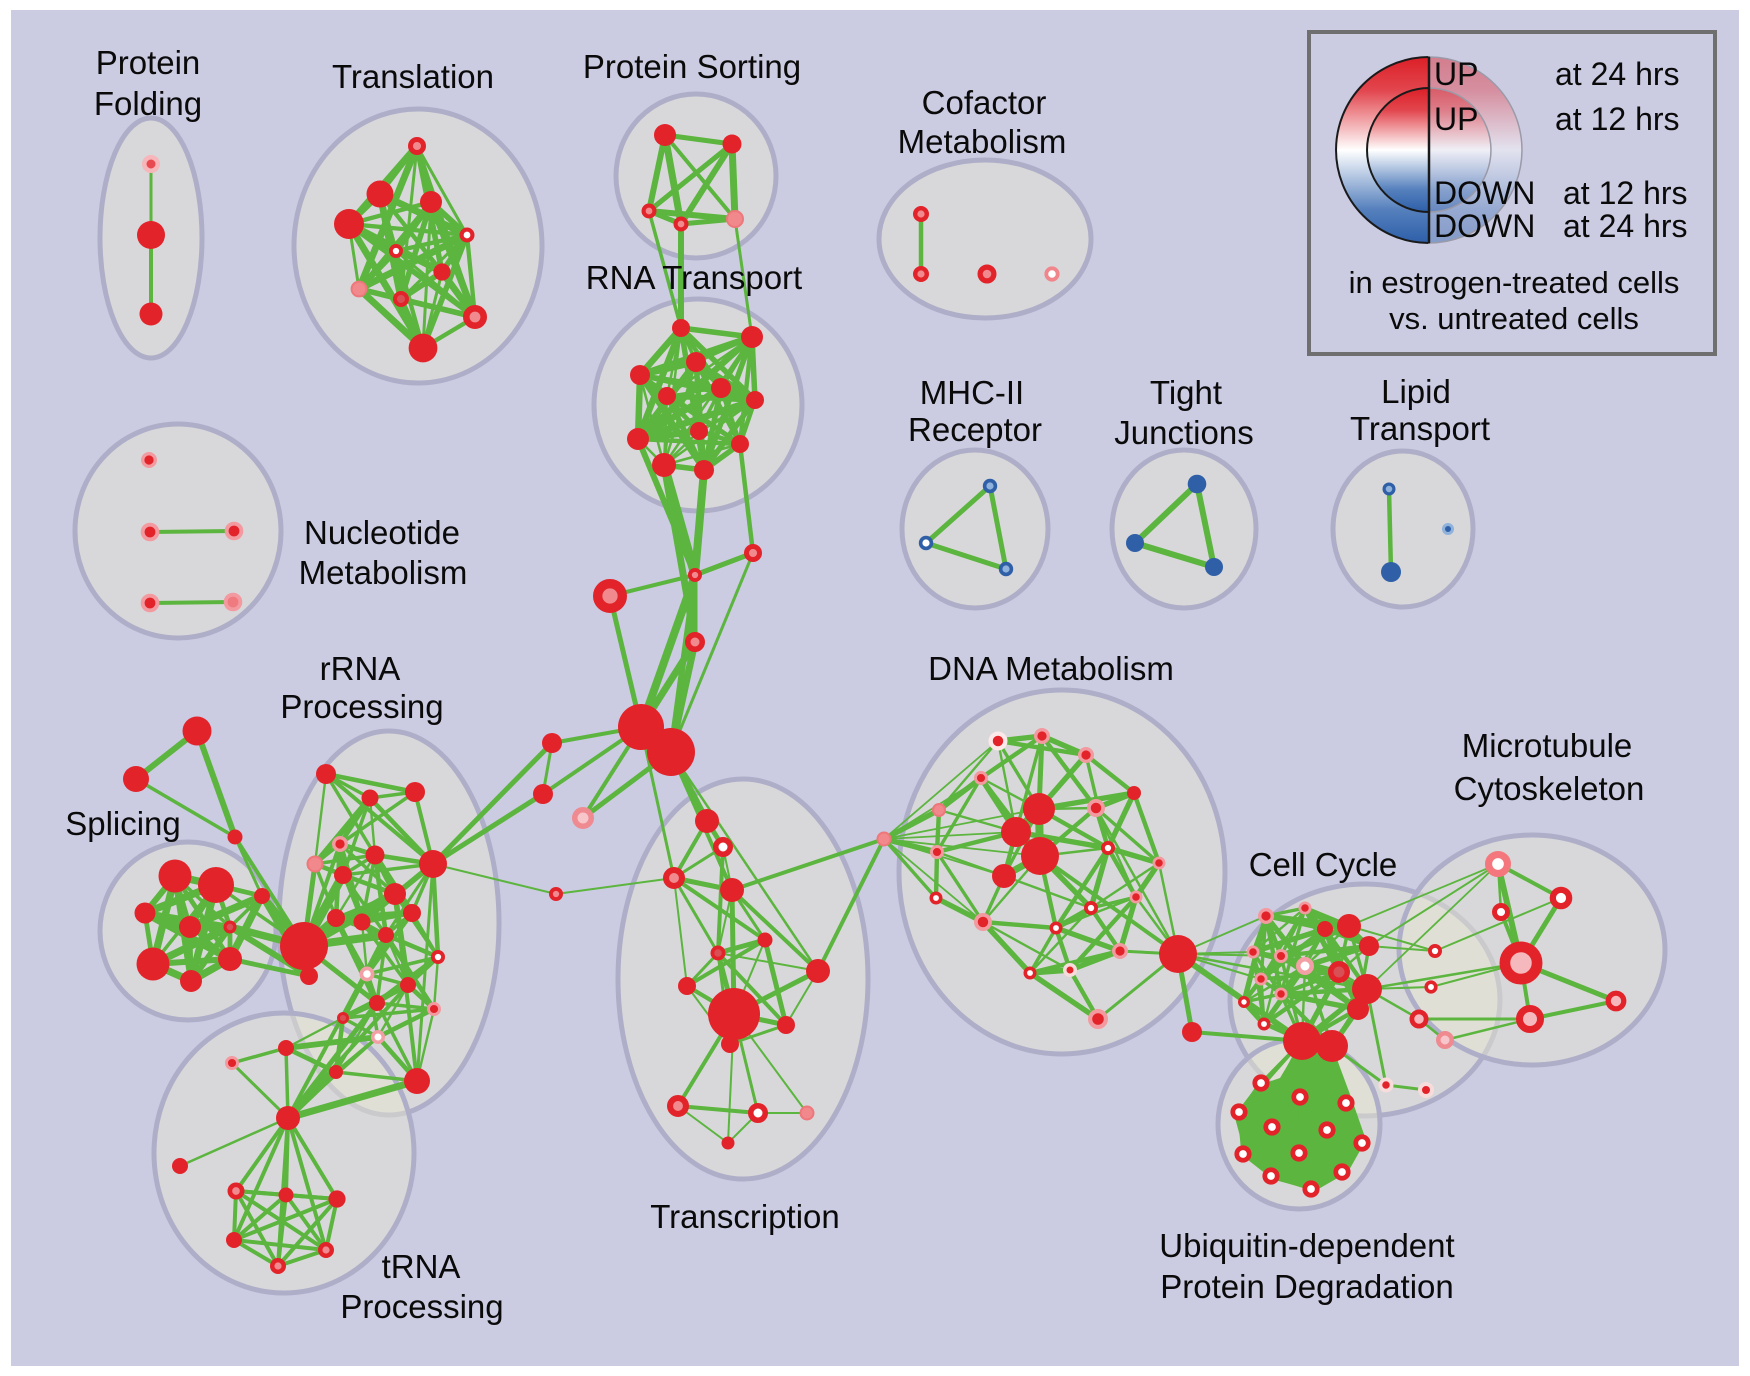  What do you see at coordinates (413, 76) in the screenshot?
I see `svg-text: Translation` at bounding box center [413, 76].